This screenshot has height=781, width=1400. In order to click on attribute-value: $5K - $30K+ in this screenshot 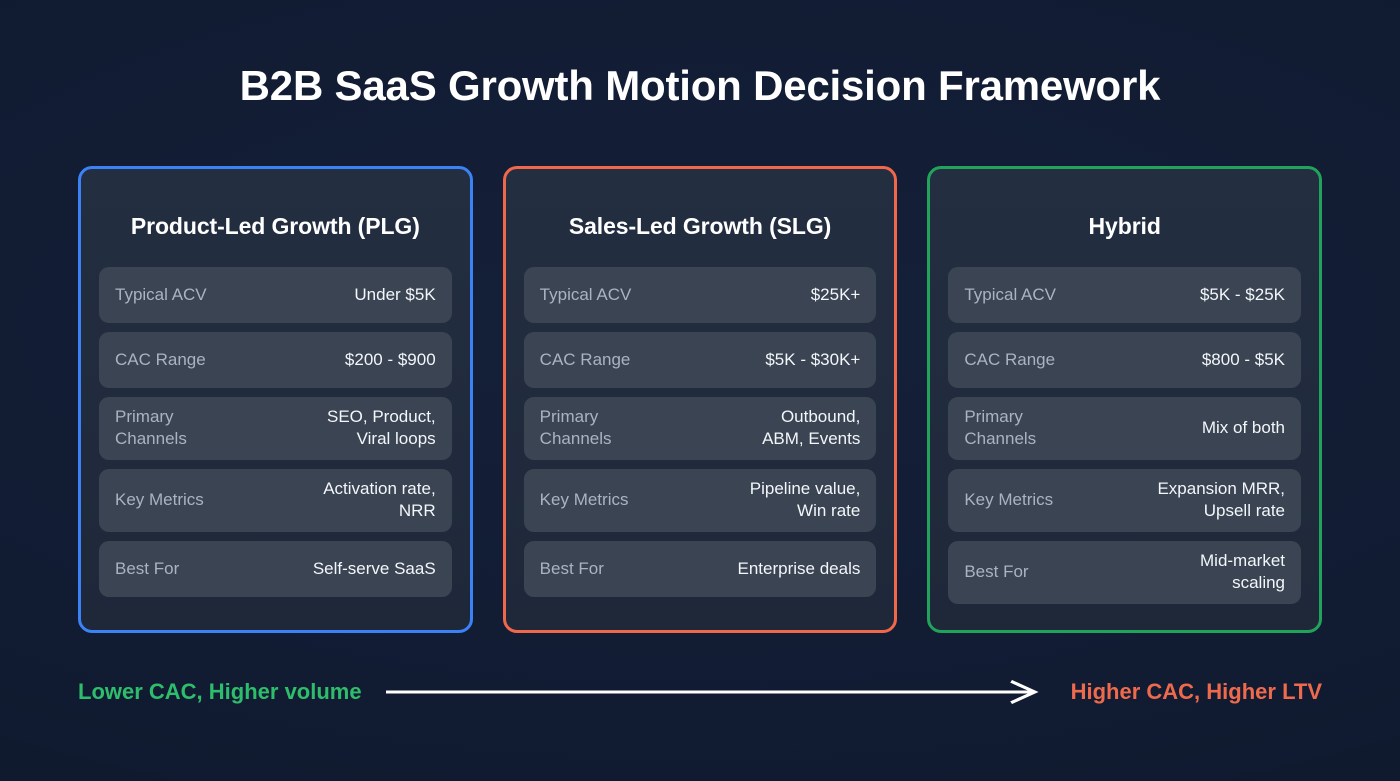, I will do `click(813, 359)`.